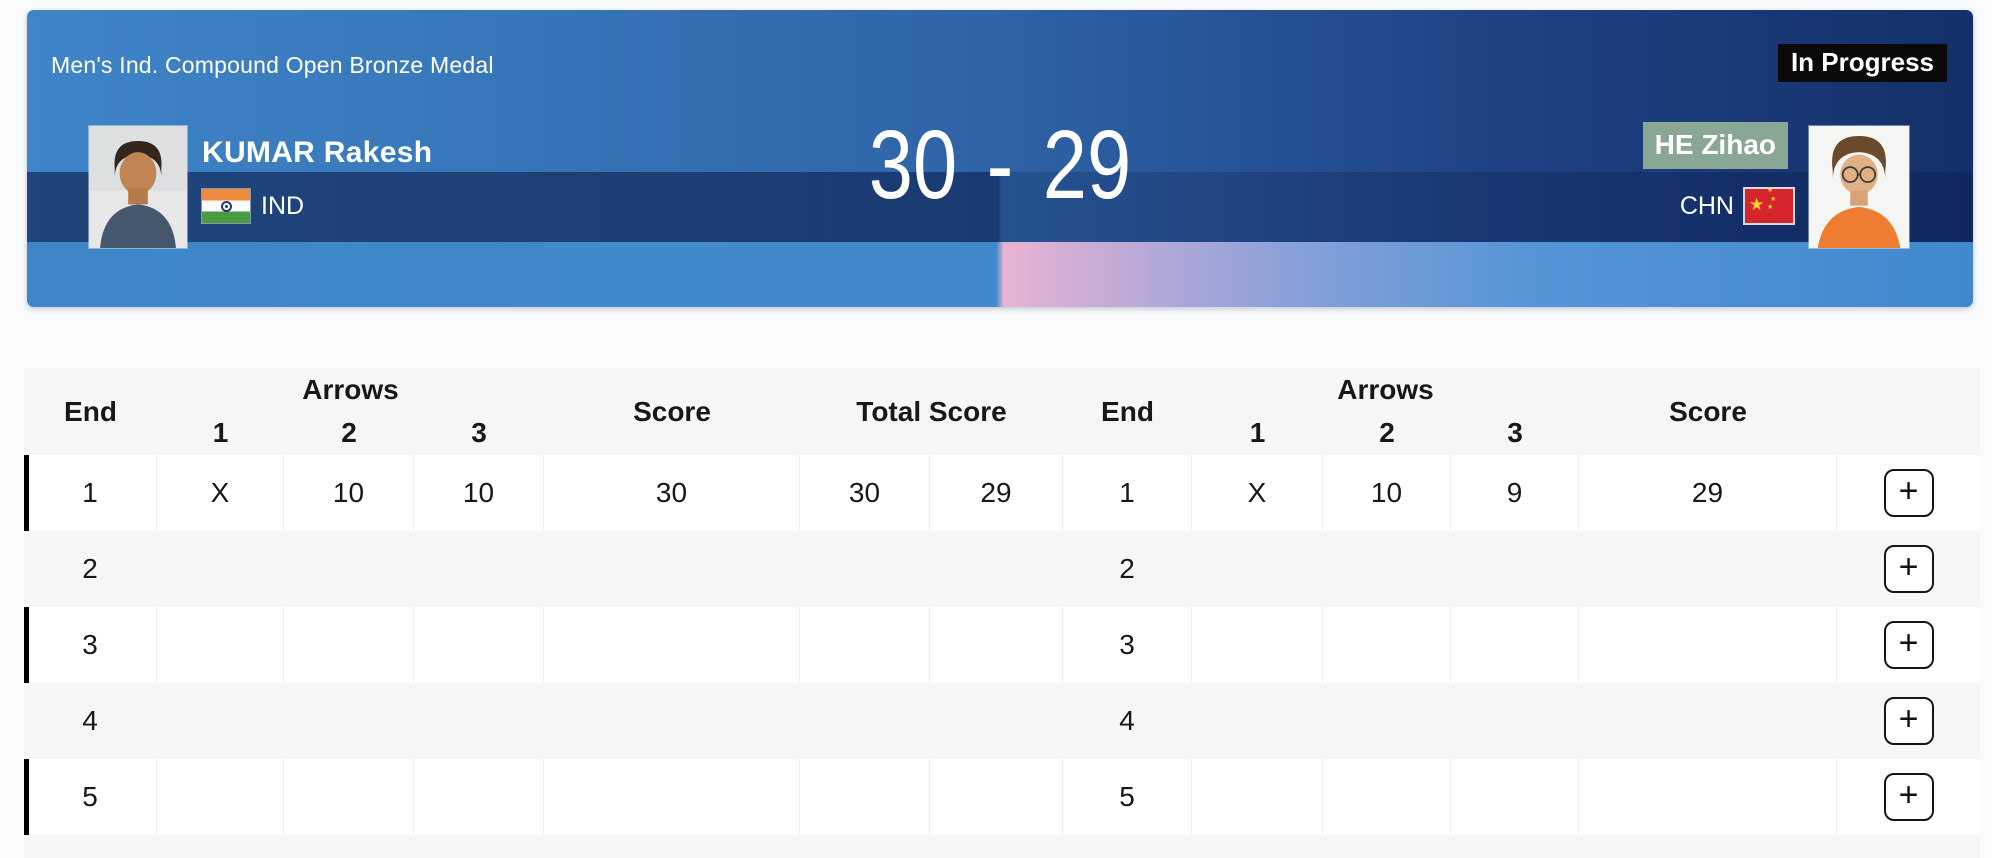 The height and width of the screenshot is (858, 1992). Describe the element at coordinates (349, 493) in the screenshot. I see `left-arrow-2: 10` at that location.